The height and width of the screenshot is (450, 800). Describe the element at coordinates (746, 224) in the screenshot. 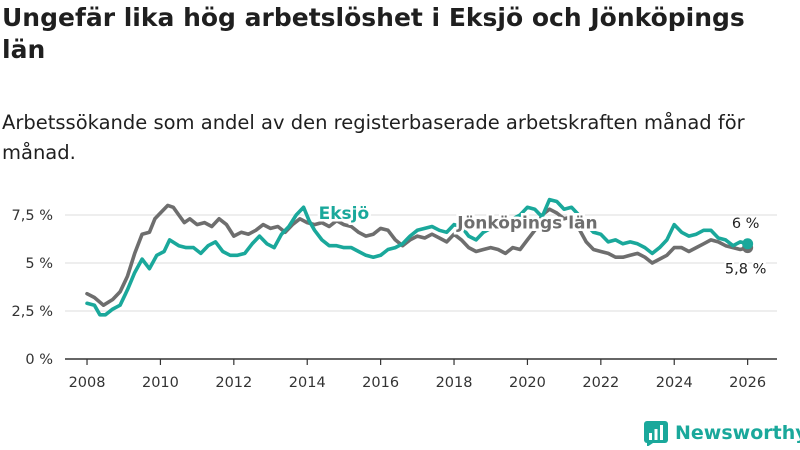

I see `end-value-label: 6 %` at that location.